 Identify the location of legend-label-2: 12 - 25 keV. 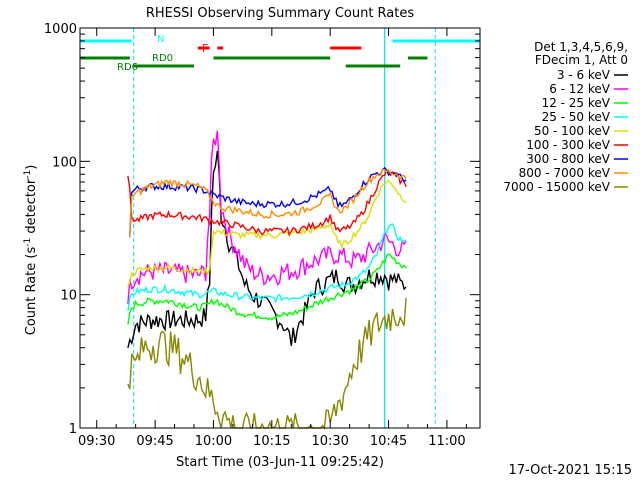
(576, 103).